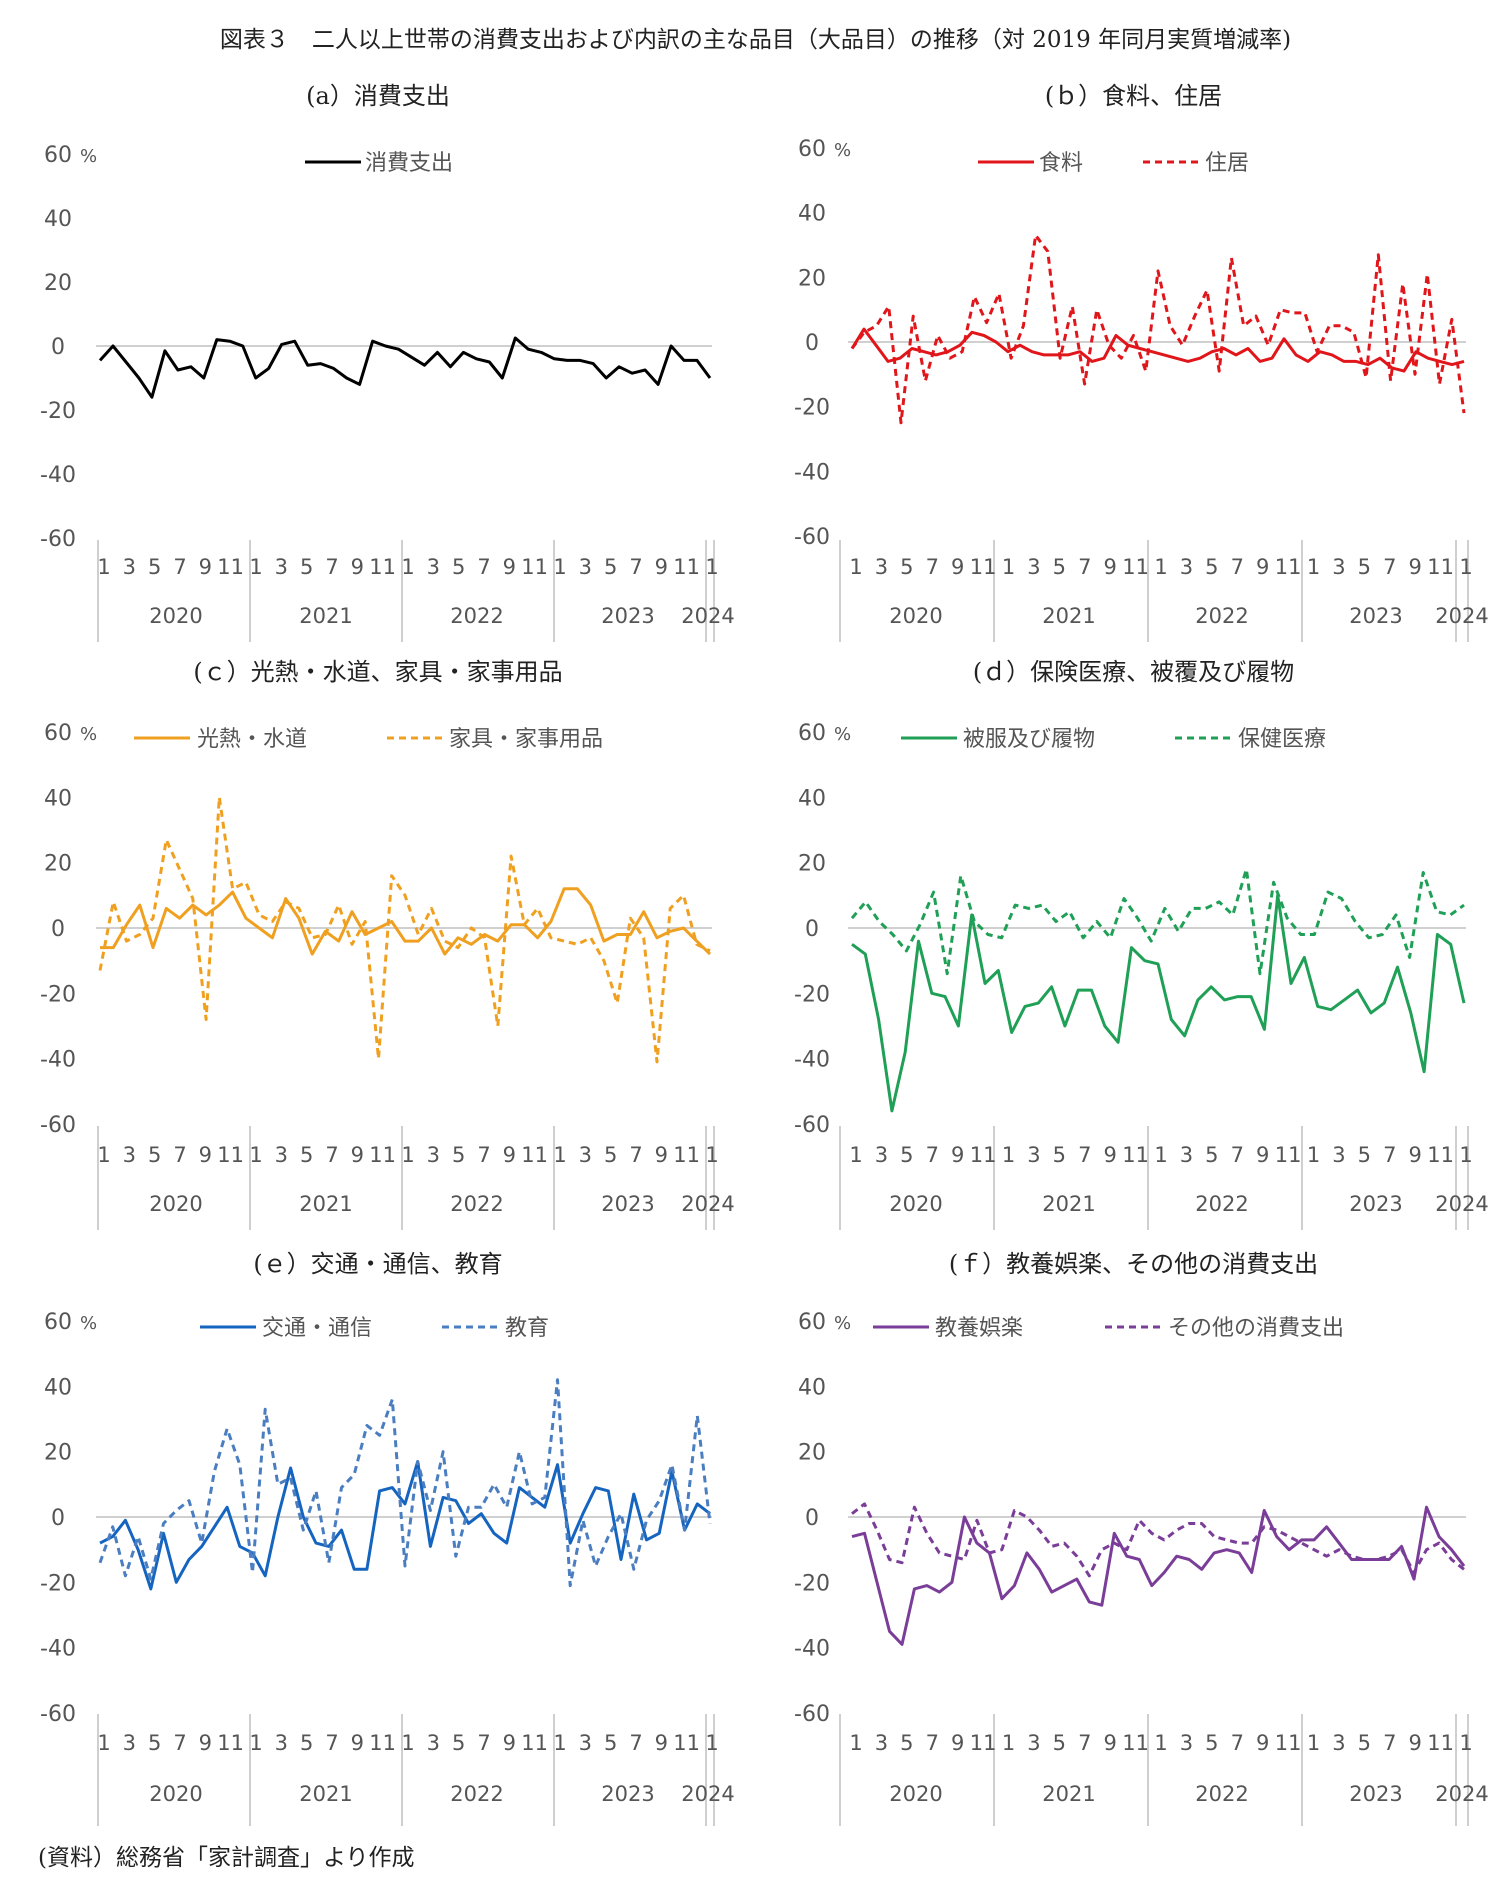  Describe the element at coordinates (378, 1264) in the screenshot. I see `chart-title: (ｅ）交通・通信、教育` at that location.